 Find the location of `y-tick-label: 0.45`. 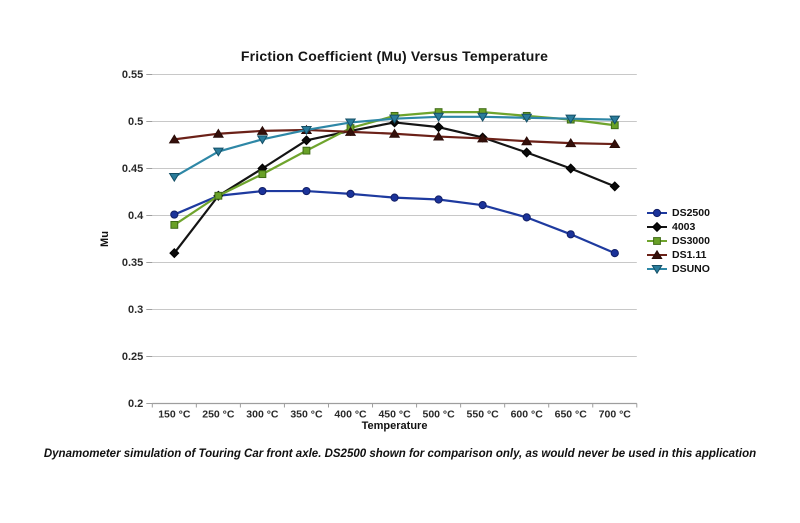

y-tick-label: 0.45 is located at coordinates (132, 169).